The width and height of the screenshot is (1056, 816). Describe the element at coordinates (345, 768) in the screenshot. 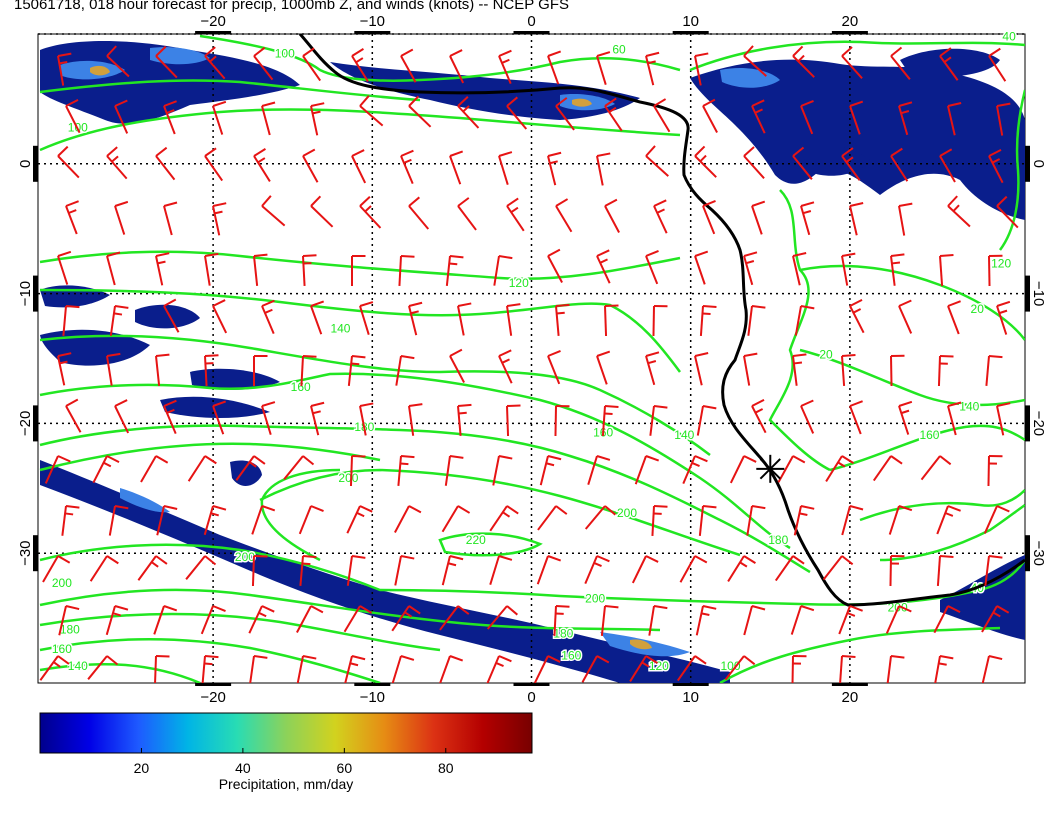

I see `colorbar-tick-label: 60` at that location.